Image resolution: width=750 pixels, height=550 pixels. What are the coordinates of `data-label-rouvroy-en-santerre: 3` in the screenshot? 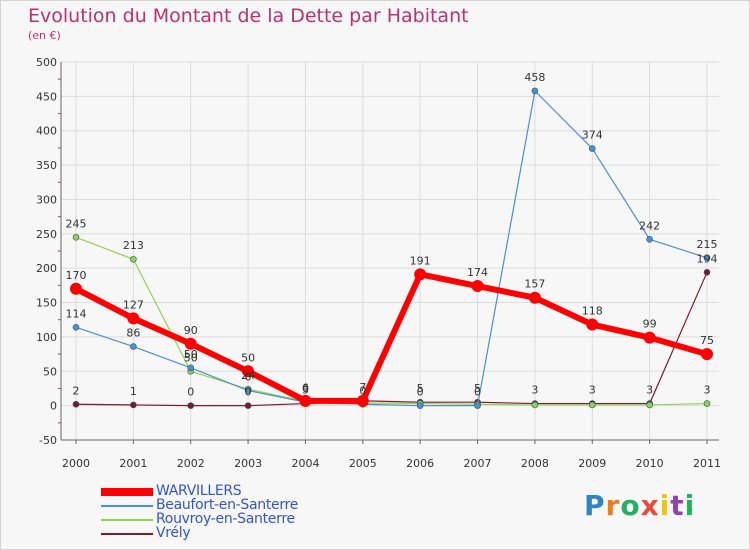 It's located at (707, 390).